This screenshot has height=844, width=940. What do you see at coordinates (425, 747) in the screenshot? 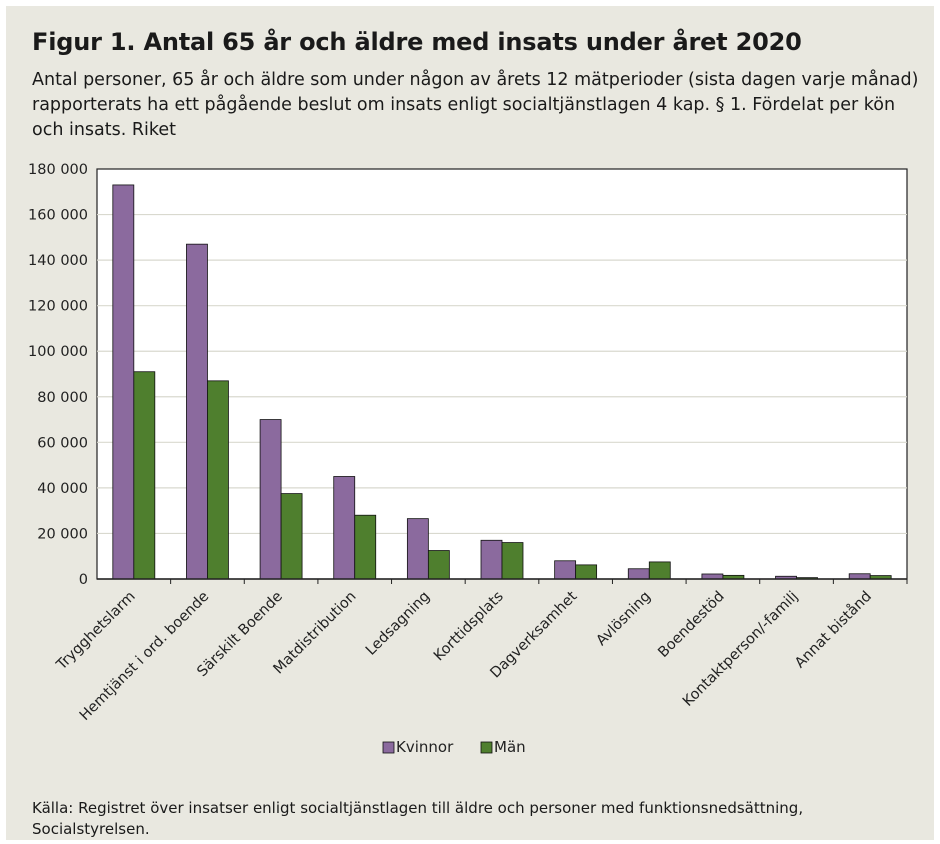
I see `legend-label: Kvinnor` at bounding box center [425, 747].